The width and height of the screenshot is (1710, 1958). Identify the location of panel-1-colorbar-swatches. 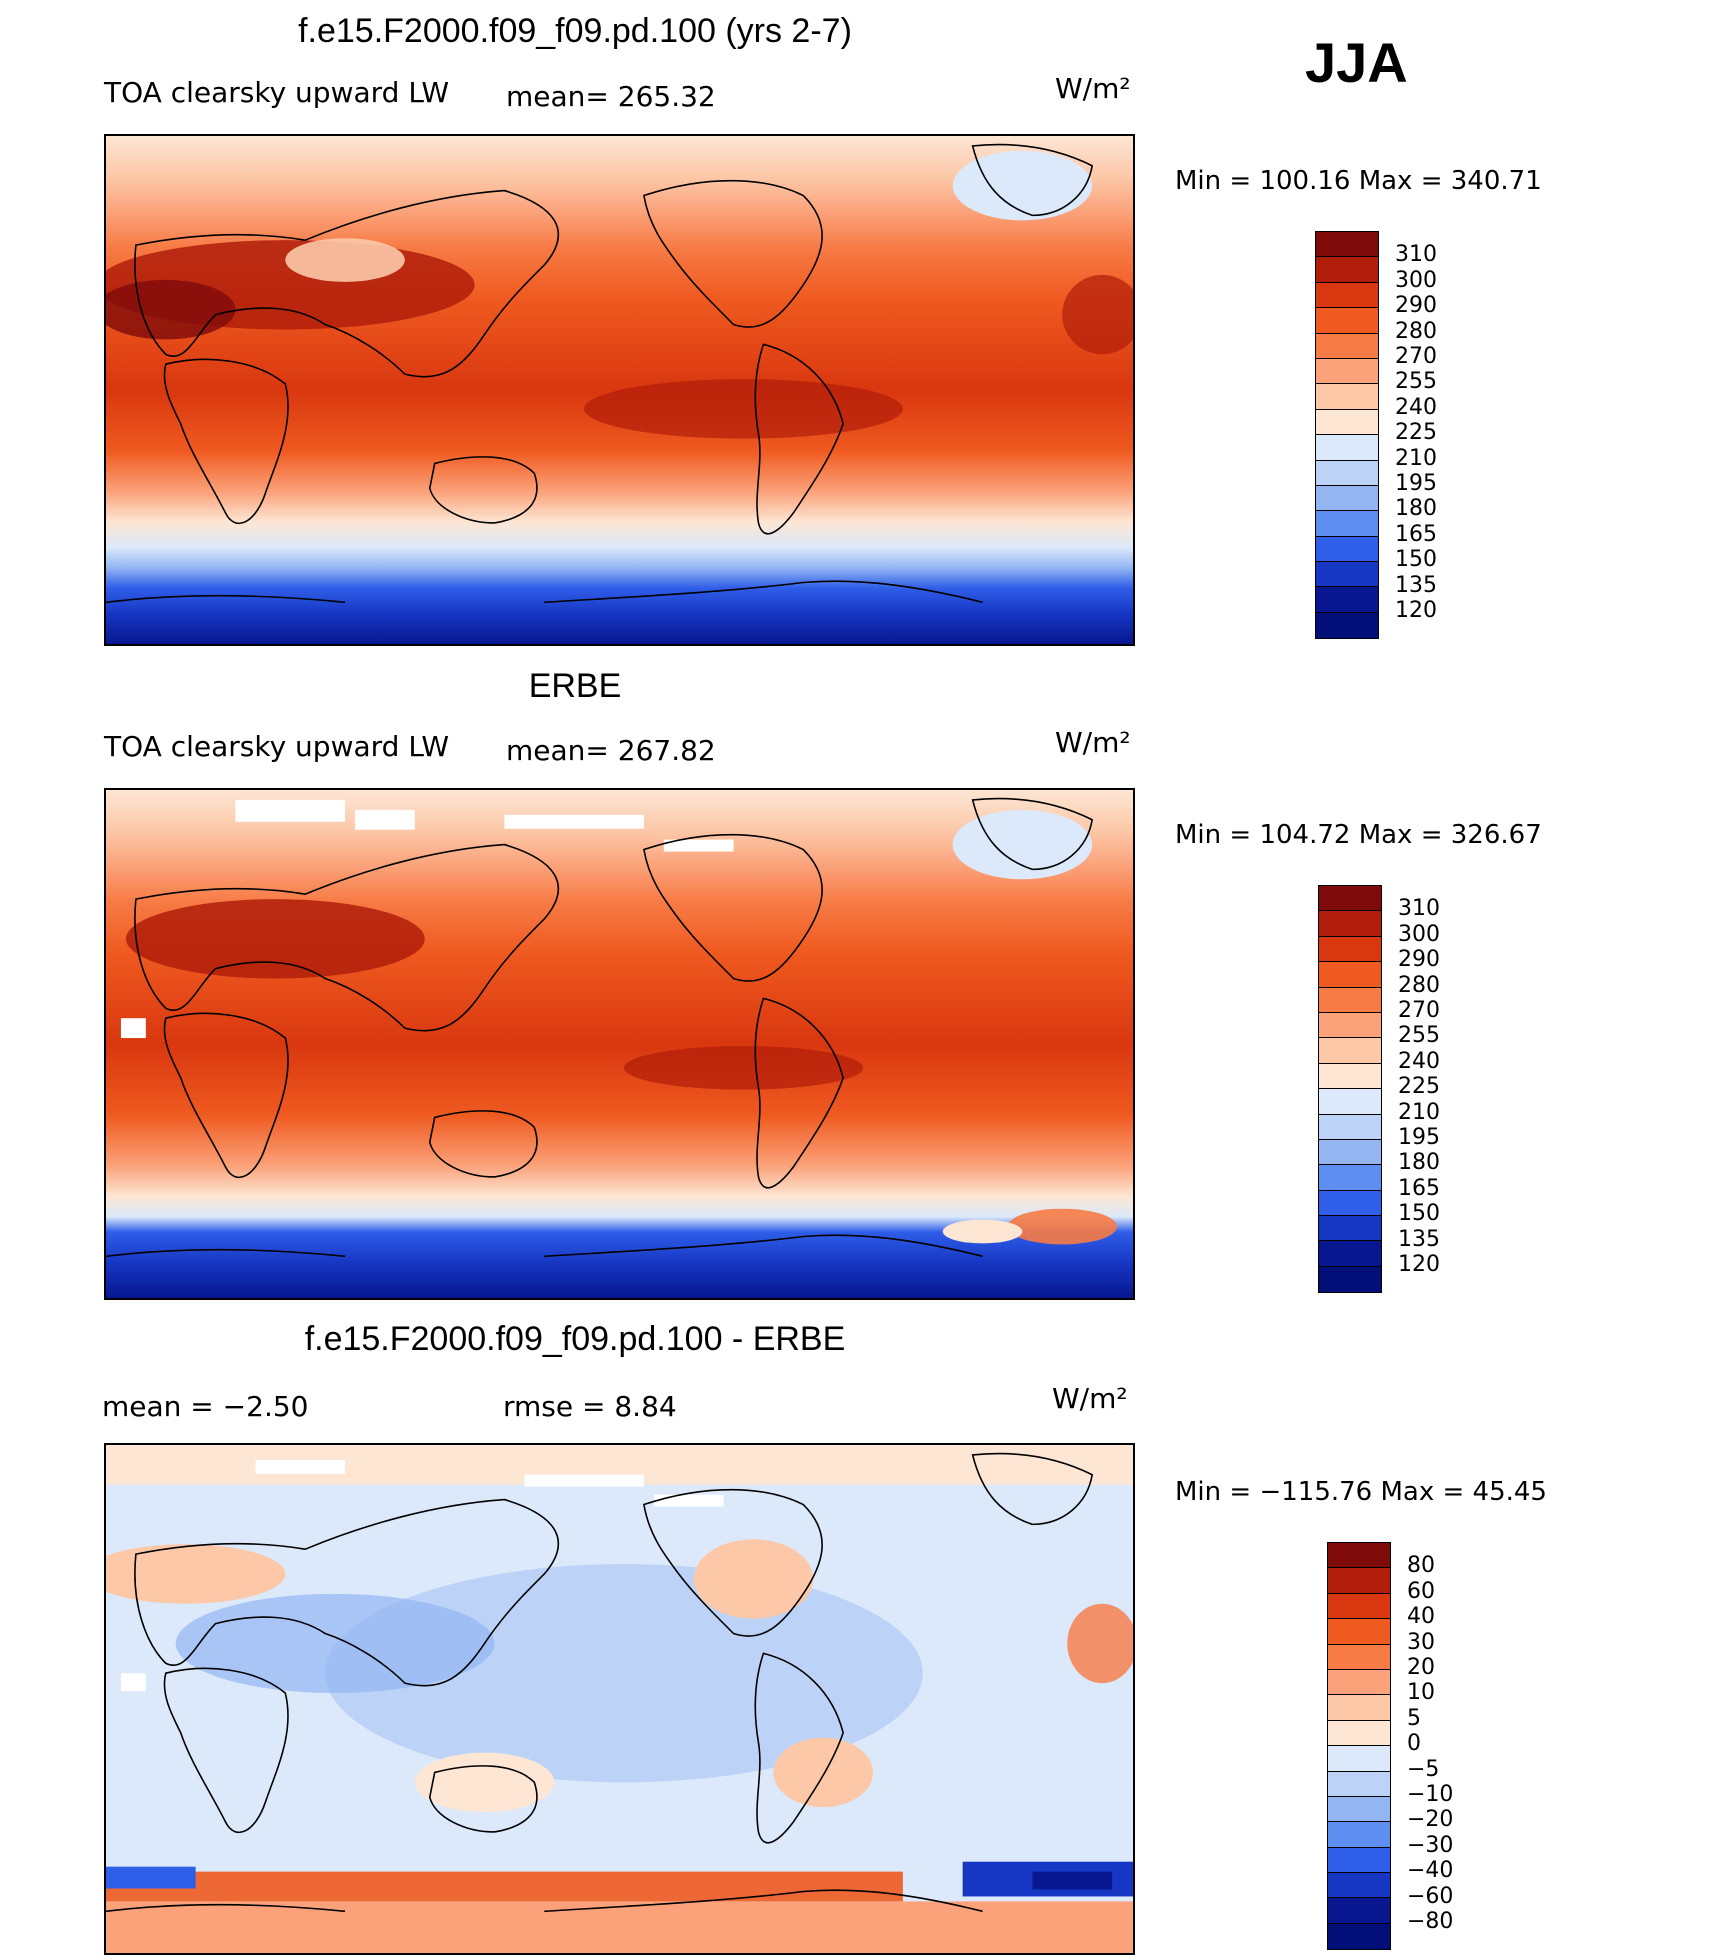
(1347, 435).